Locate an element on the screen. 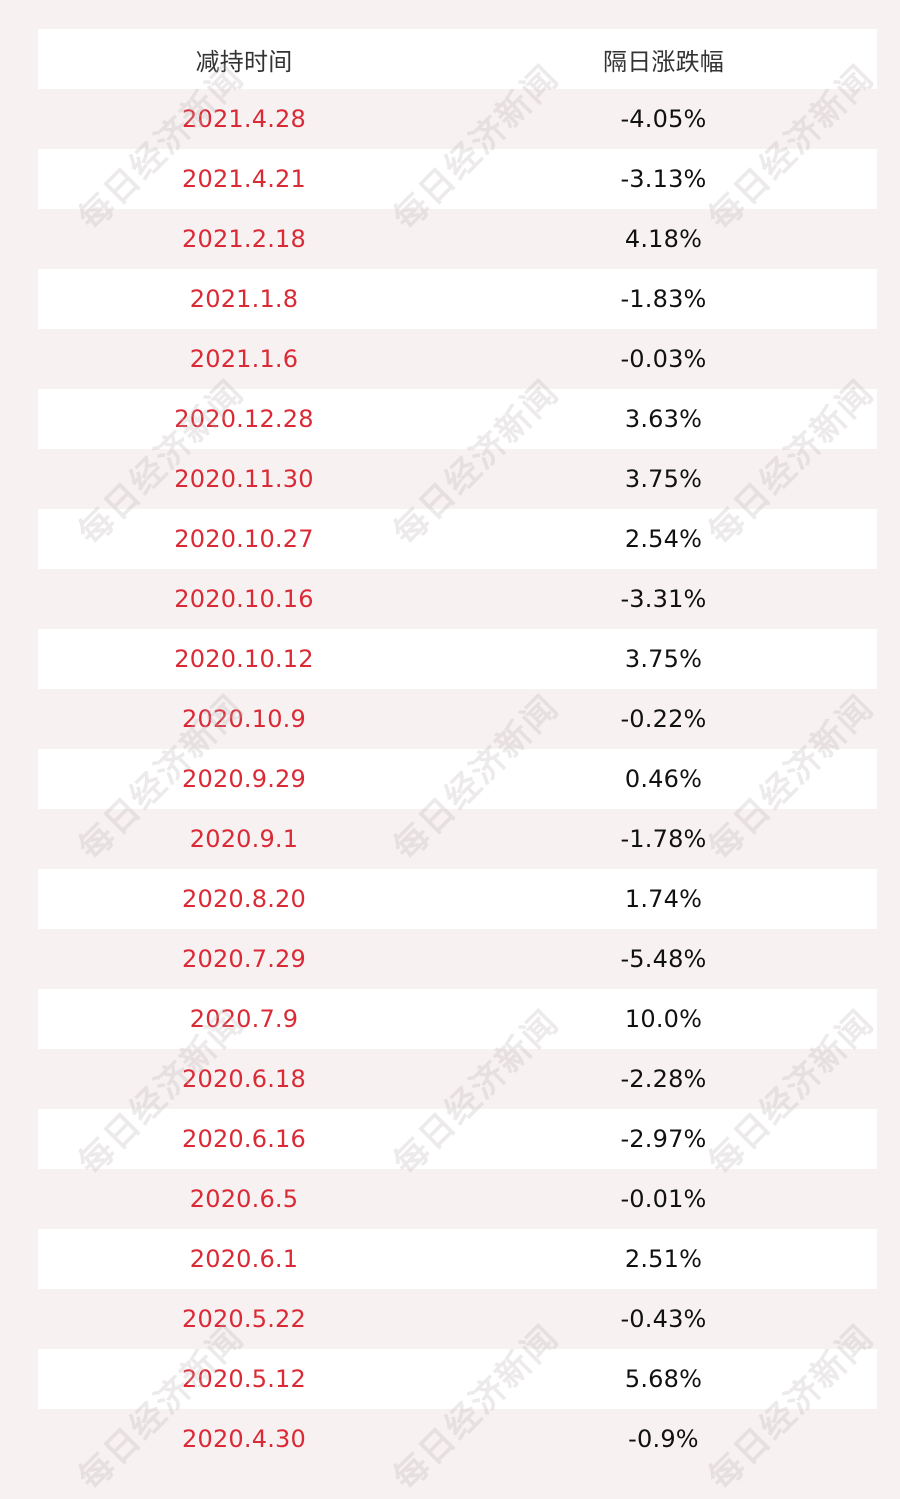 The height and width of the screenshot is (1499, 900). next-day-change-cell: 2.51% is located at coordinates (663, 1259).